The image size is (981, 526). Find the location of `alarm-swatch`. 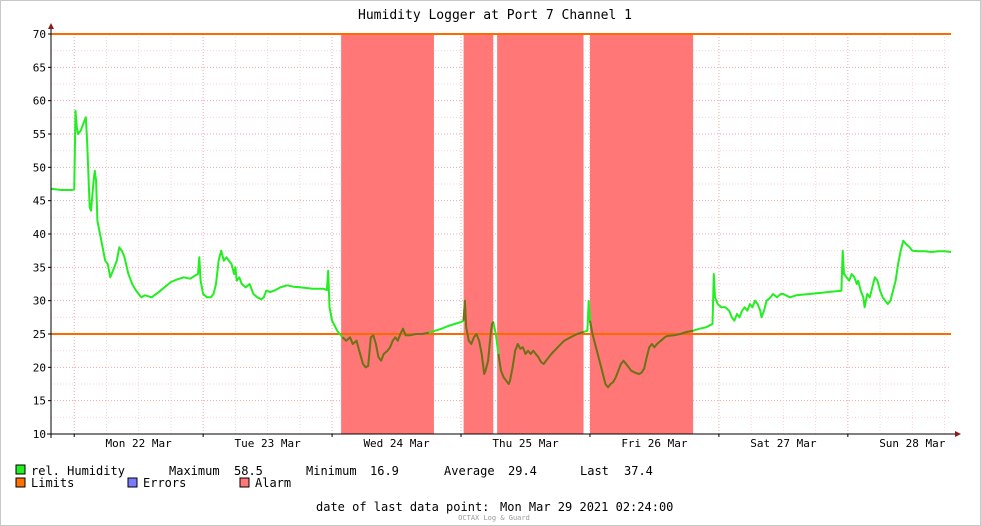

alarm-swatch is located at coordinates (244, 482).